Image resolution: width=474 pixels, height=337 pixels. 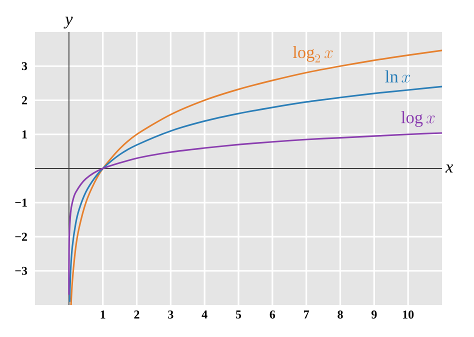 I want to click on x-tick-label: 9, so click(x=374, y=314).